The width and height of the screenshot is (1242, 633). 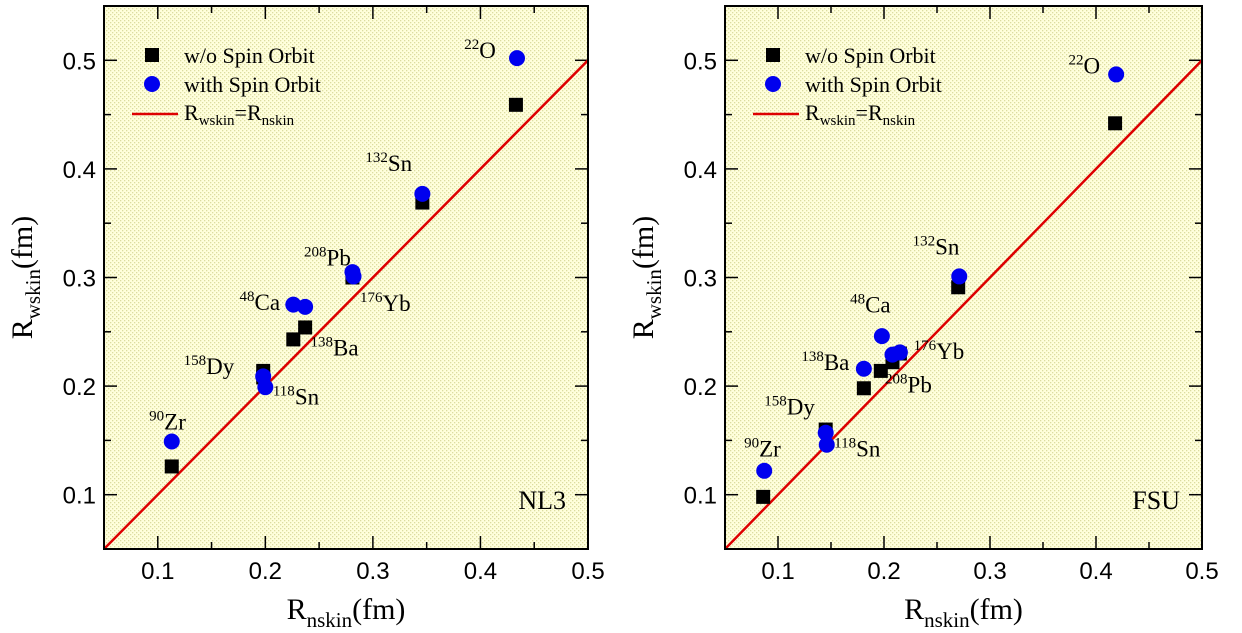 I want to click on model-label: NL3, so click(x=542, y=500).